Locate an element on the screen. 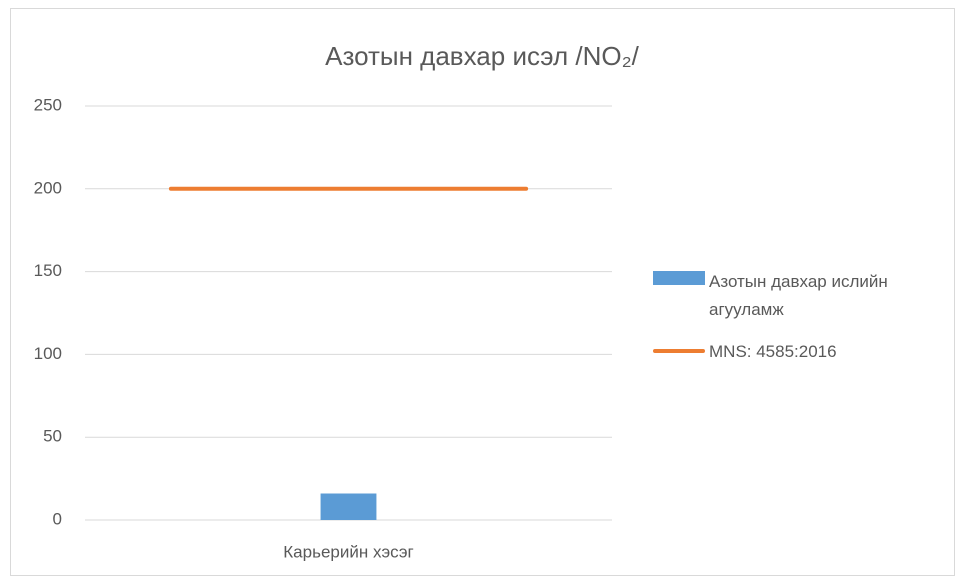 This screenshot has height=576, width=956. y-tick-label: 250 is located at coordinates (48, 104).